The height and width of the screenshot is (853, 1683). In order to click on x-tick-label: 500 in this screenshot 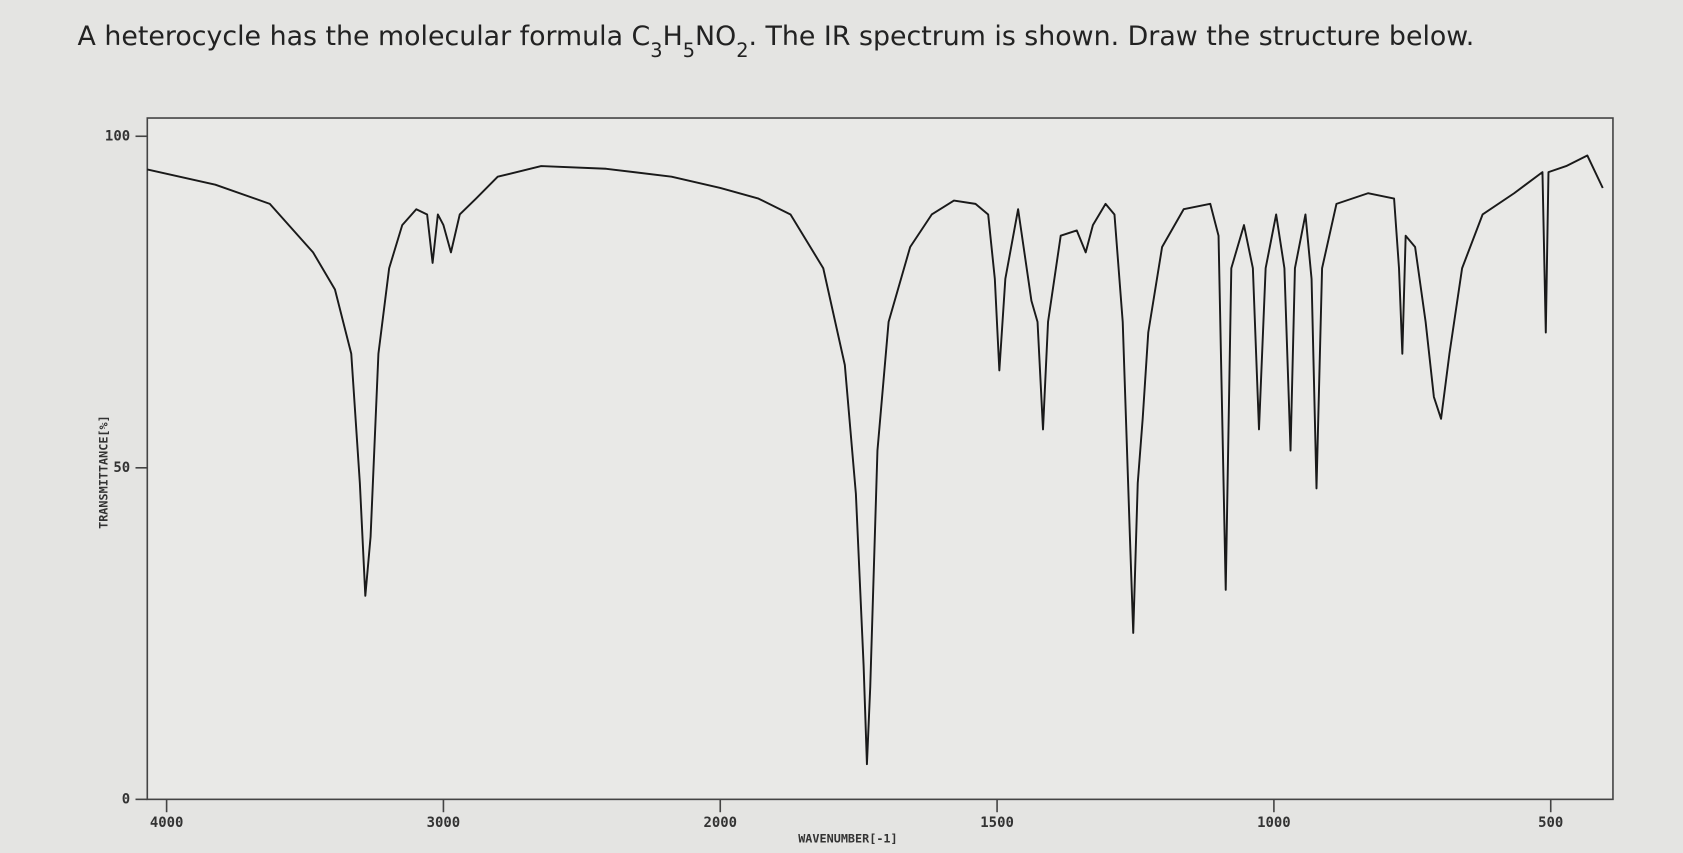, I will do `click(1550, 823)`.